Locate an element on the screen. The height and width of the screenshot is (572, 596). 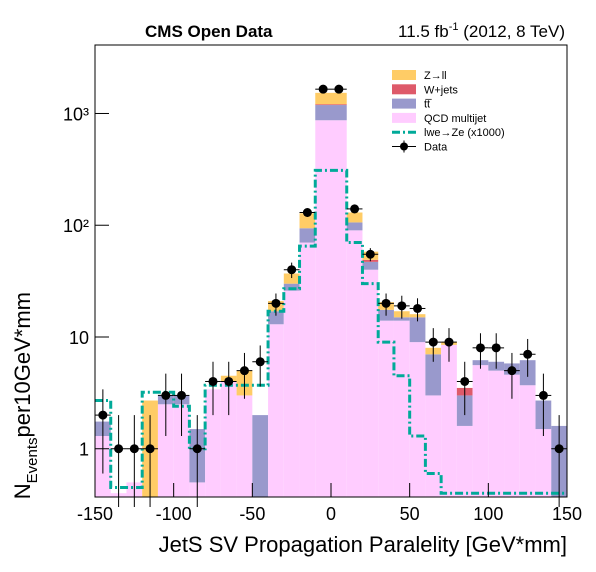
y-tick-label: 10² is located at coordinates (76, 226).